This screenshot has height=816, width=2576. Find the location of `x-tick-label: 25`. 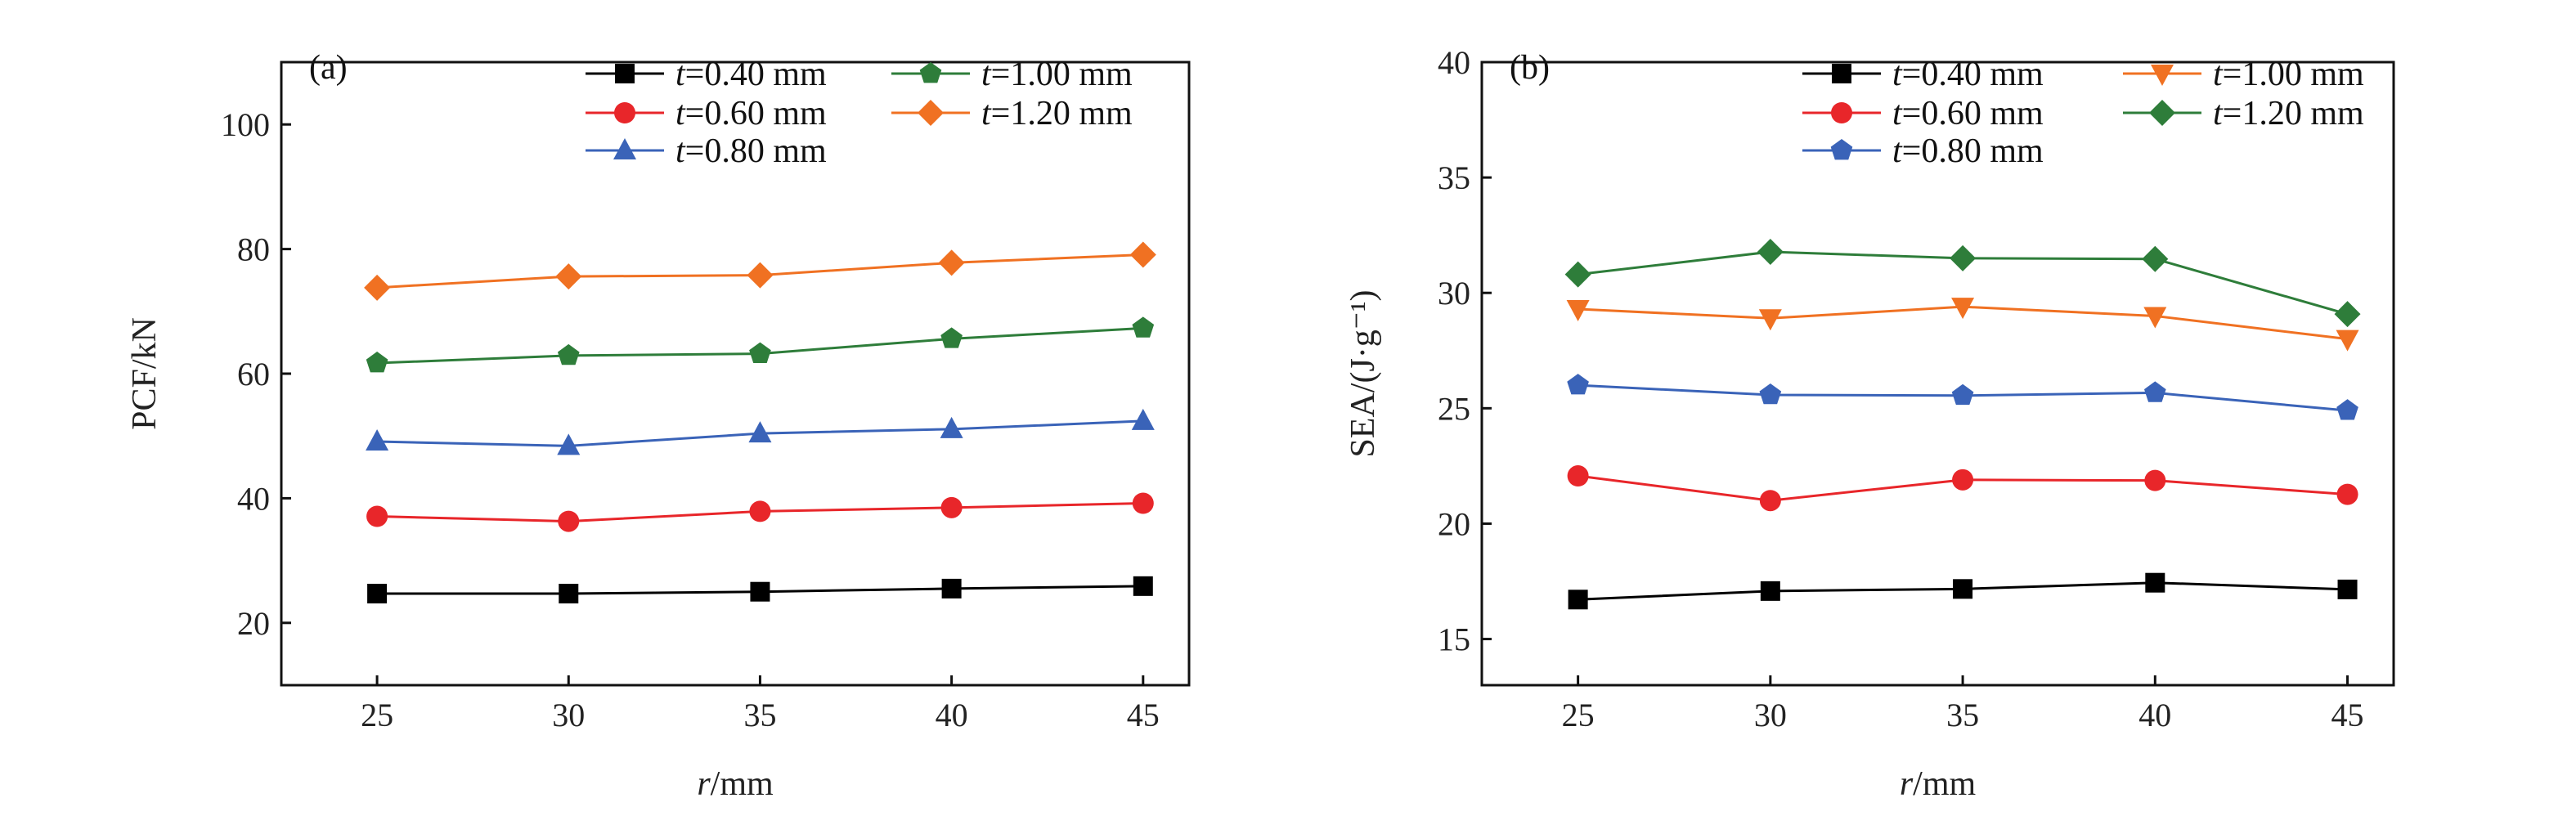

x-tick-label: 25 is located at coordinates (377, 715).